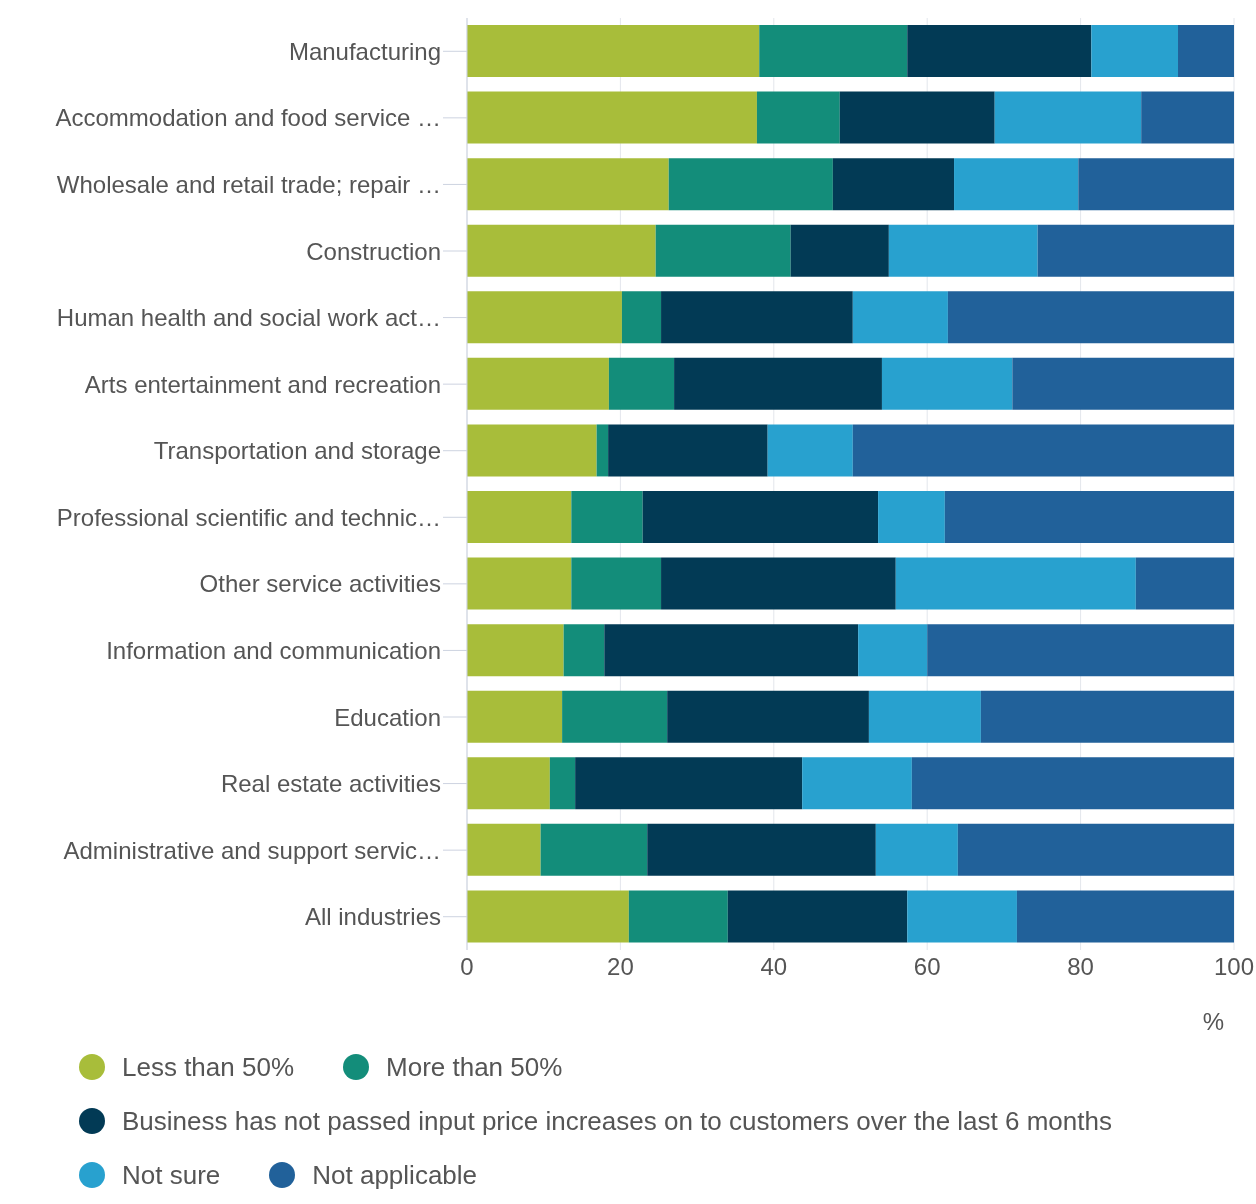 The image size is (1256, 1204). I want to click on x-tick-label: 40, so click(774, 967).